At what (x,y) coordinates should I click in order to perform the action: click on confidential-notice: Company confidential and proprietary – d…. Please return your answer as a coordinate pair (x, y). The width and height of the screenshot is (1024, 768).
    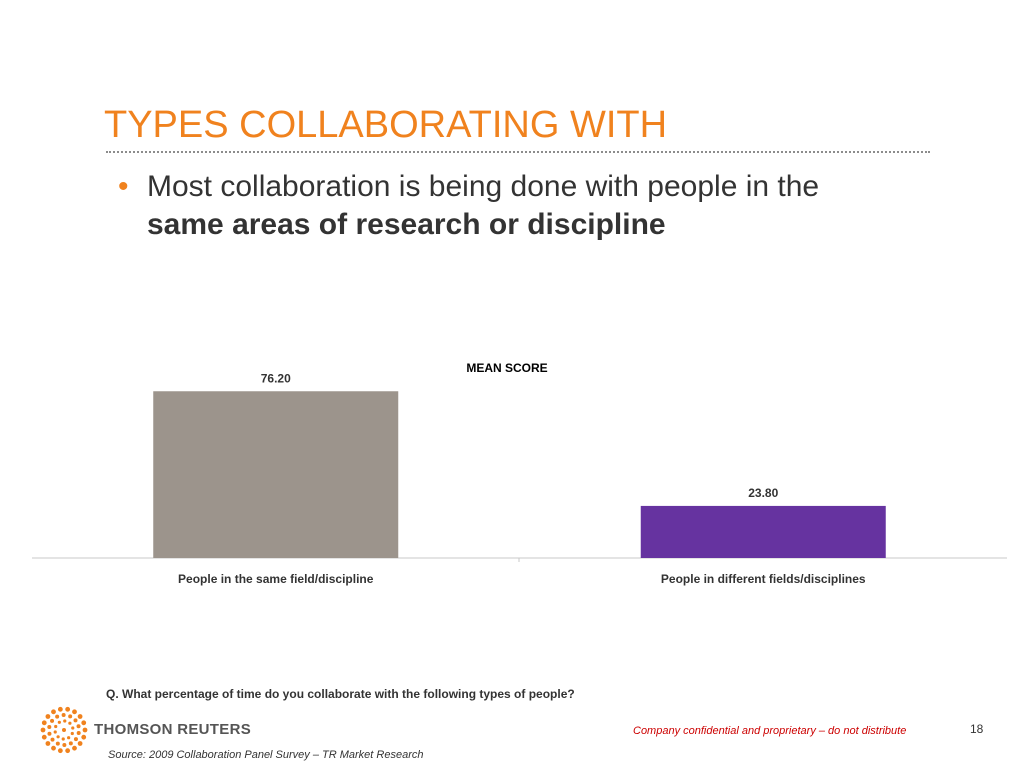
    Looking at the image, I should click on (770, 731).